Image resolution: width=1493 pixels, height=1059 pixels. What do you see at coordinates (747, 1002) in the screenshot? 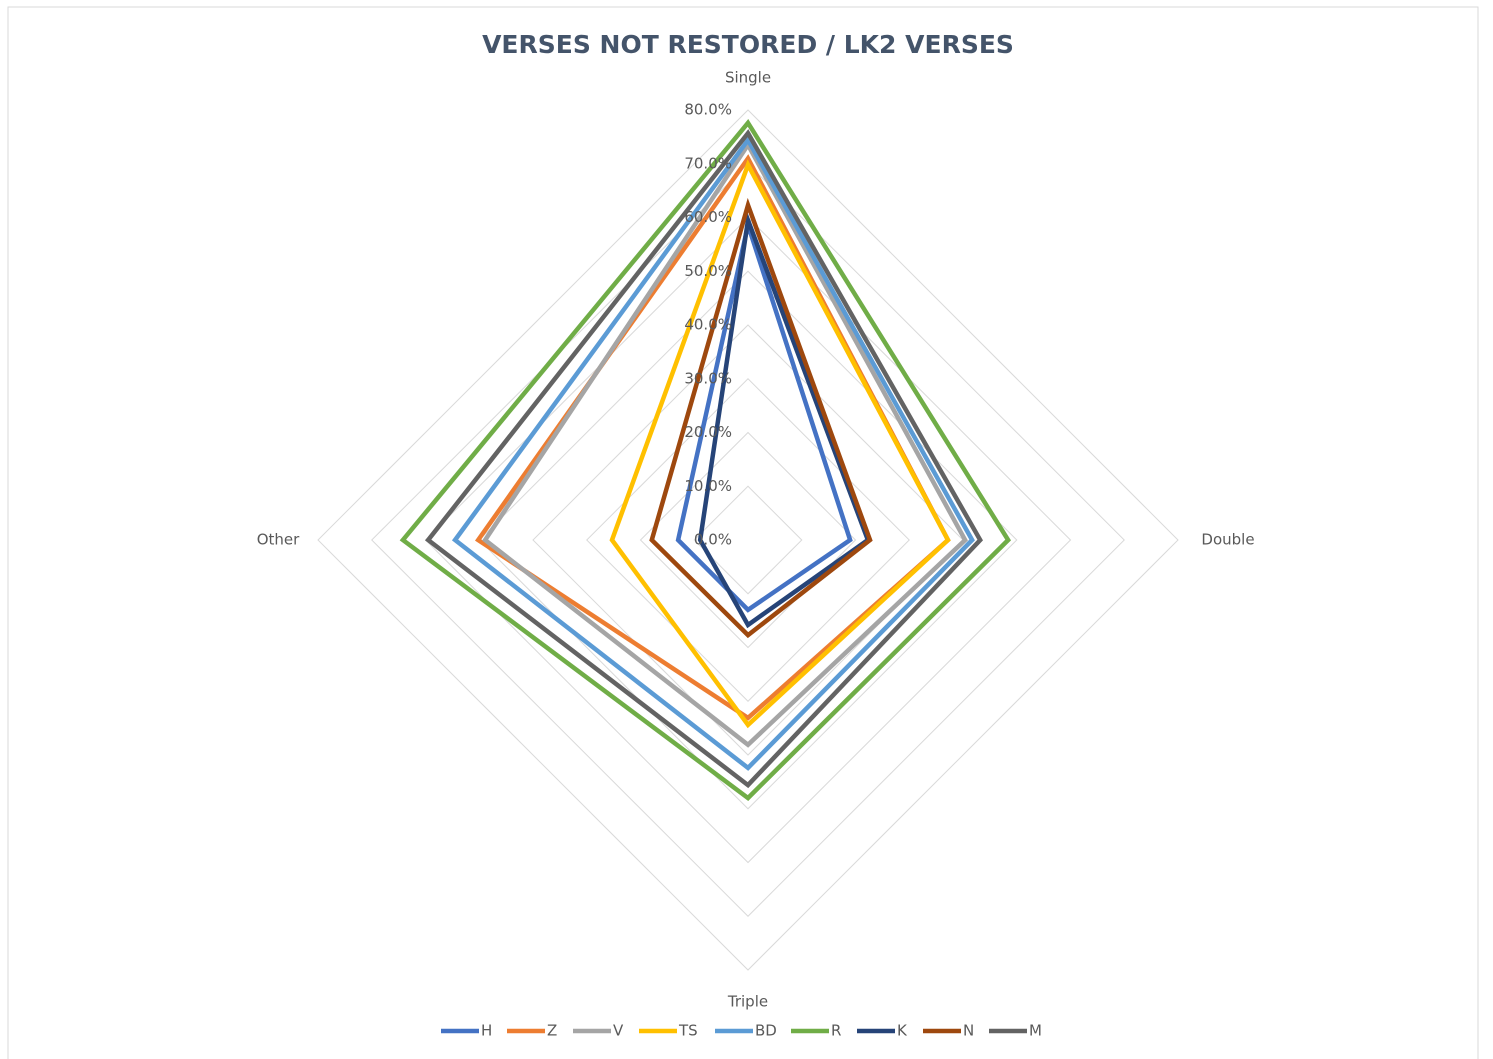
I see `category-label: Triple` at bounding box center [747, 1002].